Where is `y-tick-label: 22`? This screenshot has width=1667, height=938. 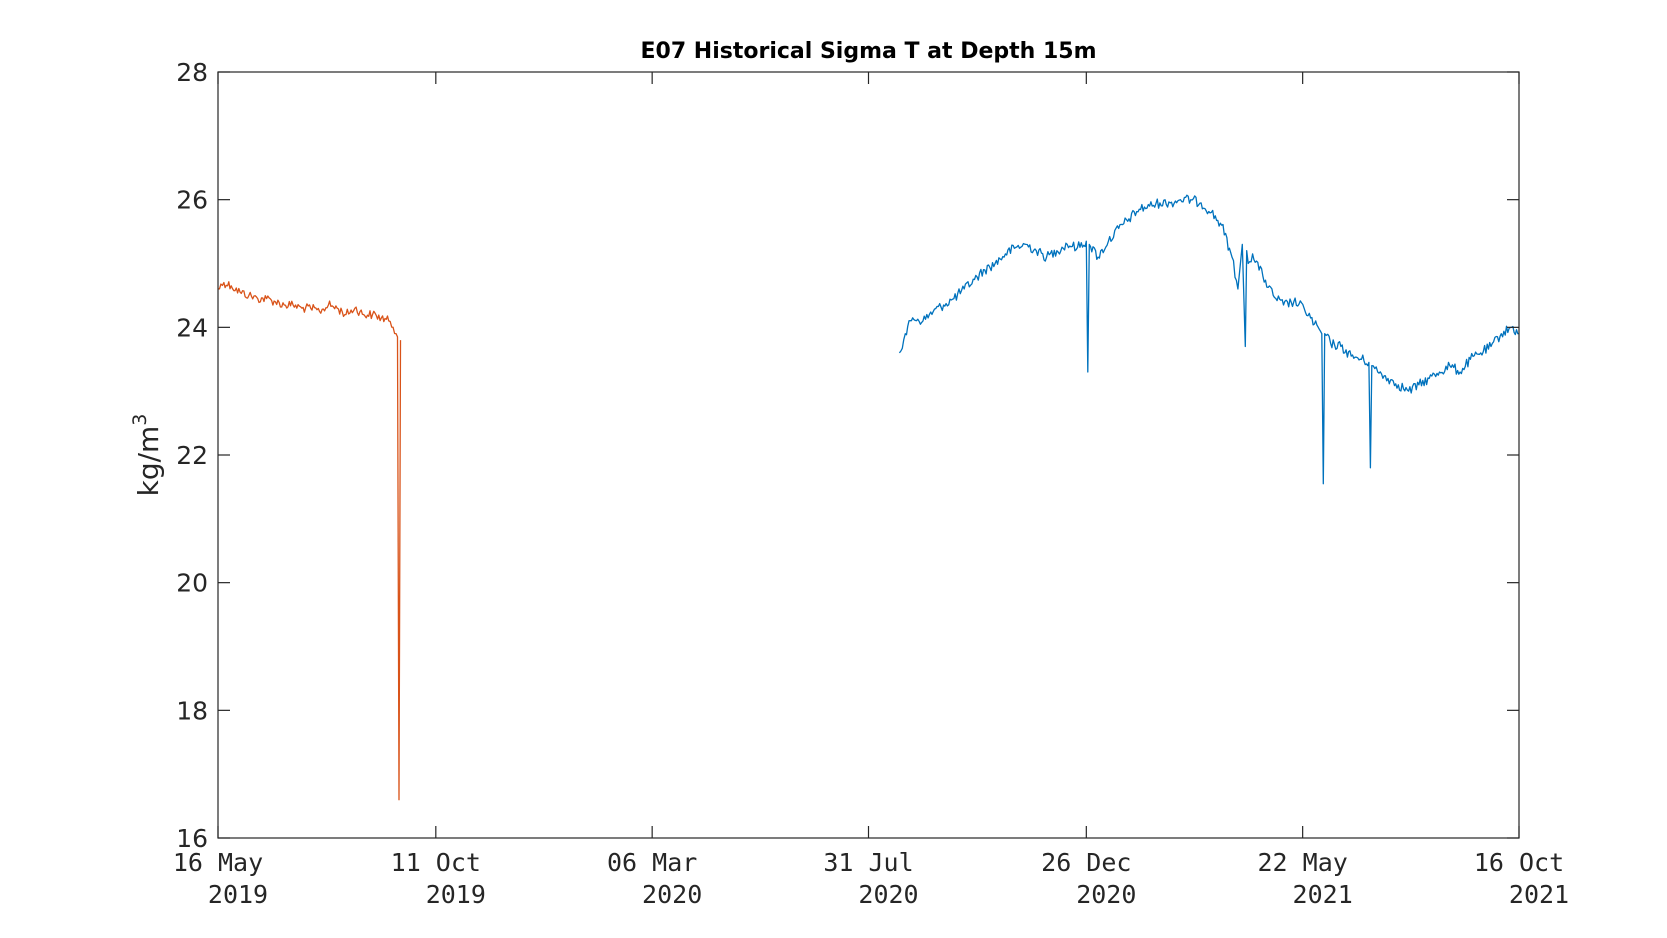 y-tick-label: 22 is located at coordinates (192, 455).